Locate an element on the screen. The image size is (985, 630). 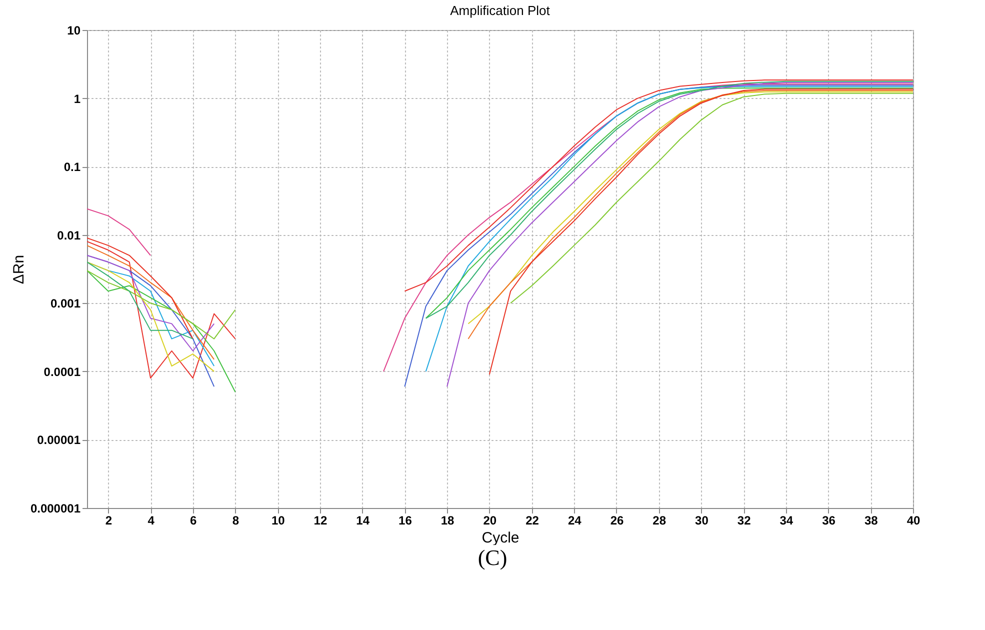
y-tick-label: 1 is located at coordinates (77, 99).